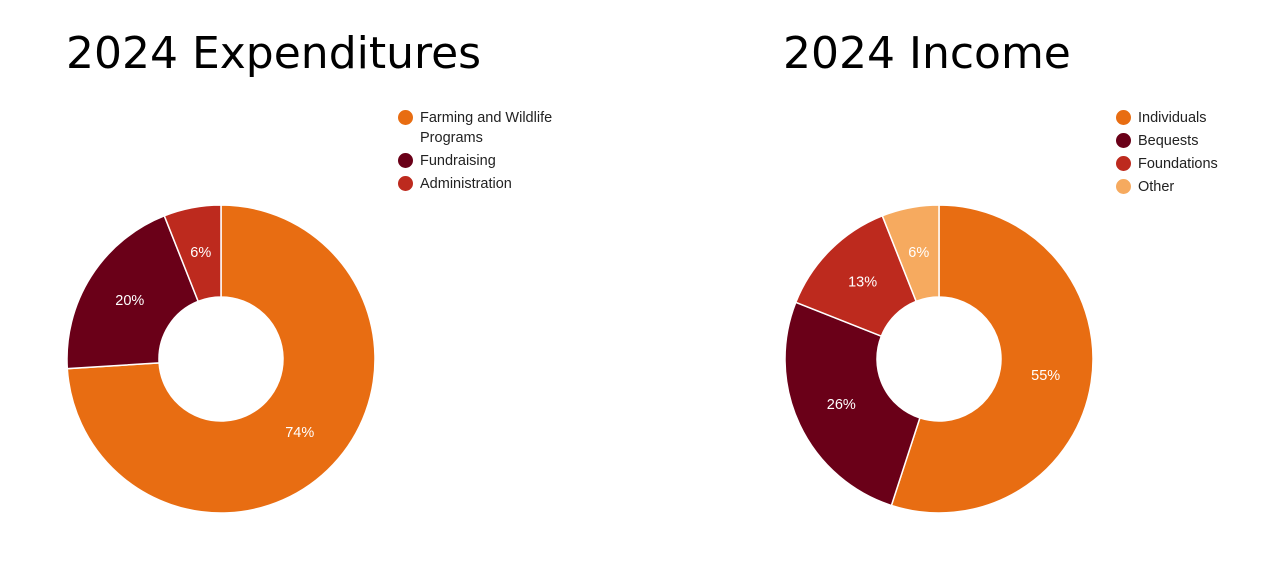 The image size is (1278, 573). I want to click on legend-item-individuals: Individuals, so click(1191, 118).